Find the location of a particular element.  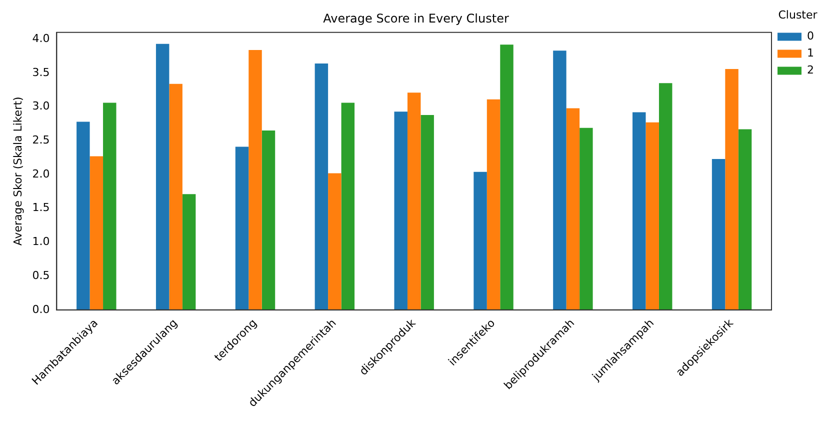

y-tick-label: 3.5 is located at coordinates (41, 72).